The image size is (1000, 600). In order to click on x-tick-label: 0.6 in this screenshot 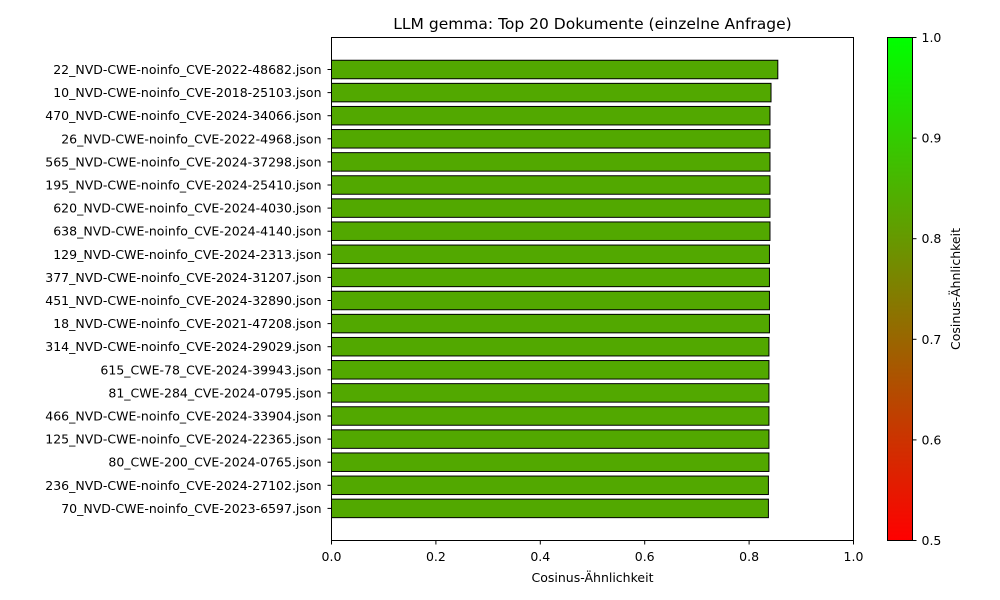, I will do `click(645, 556)`.